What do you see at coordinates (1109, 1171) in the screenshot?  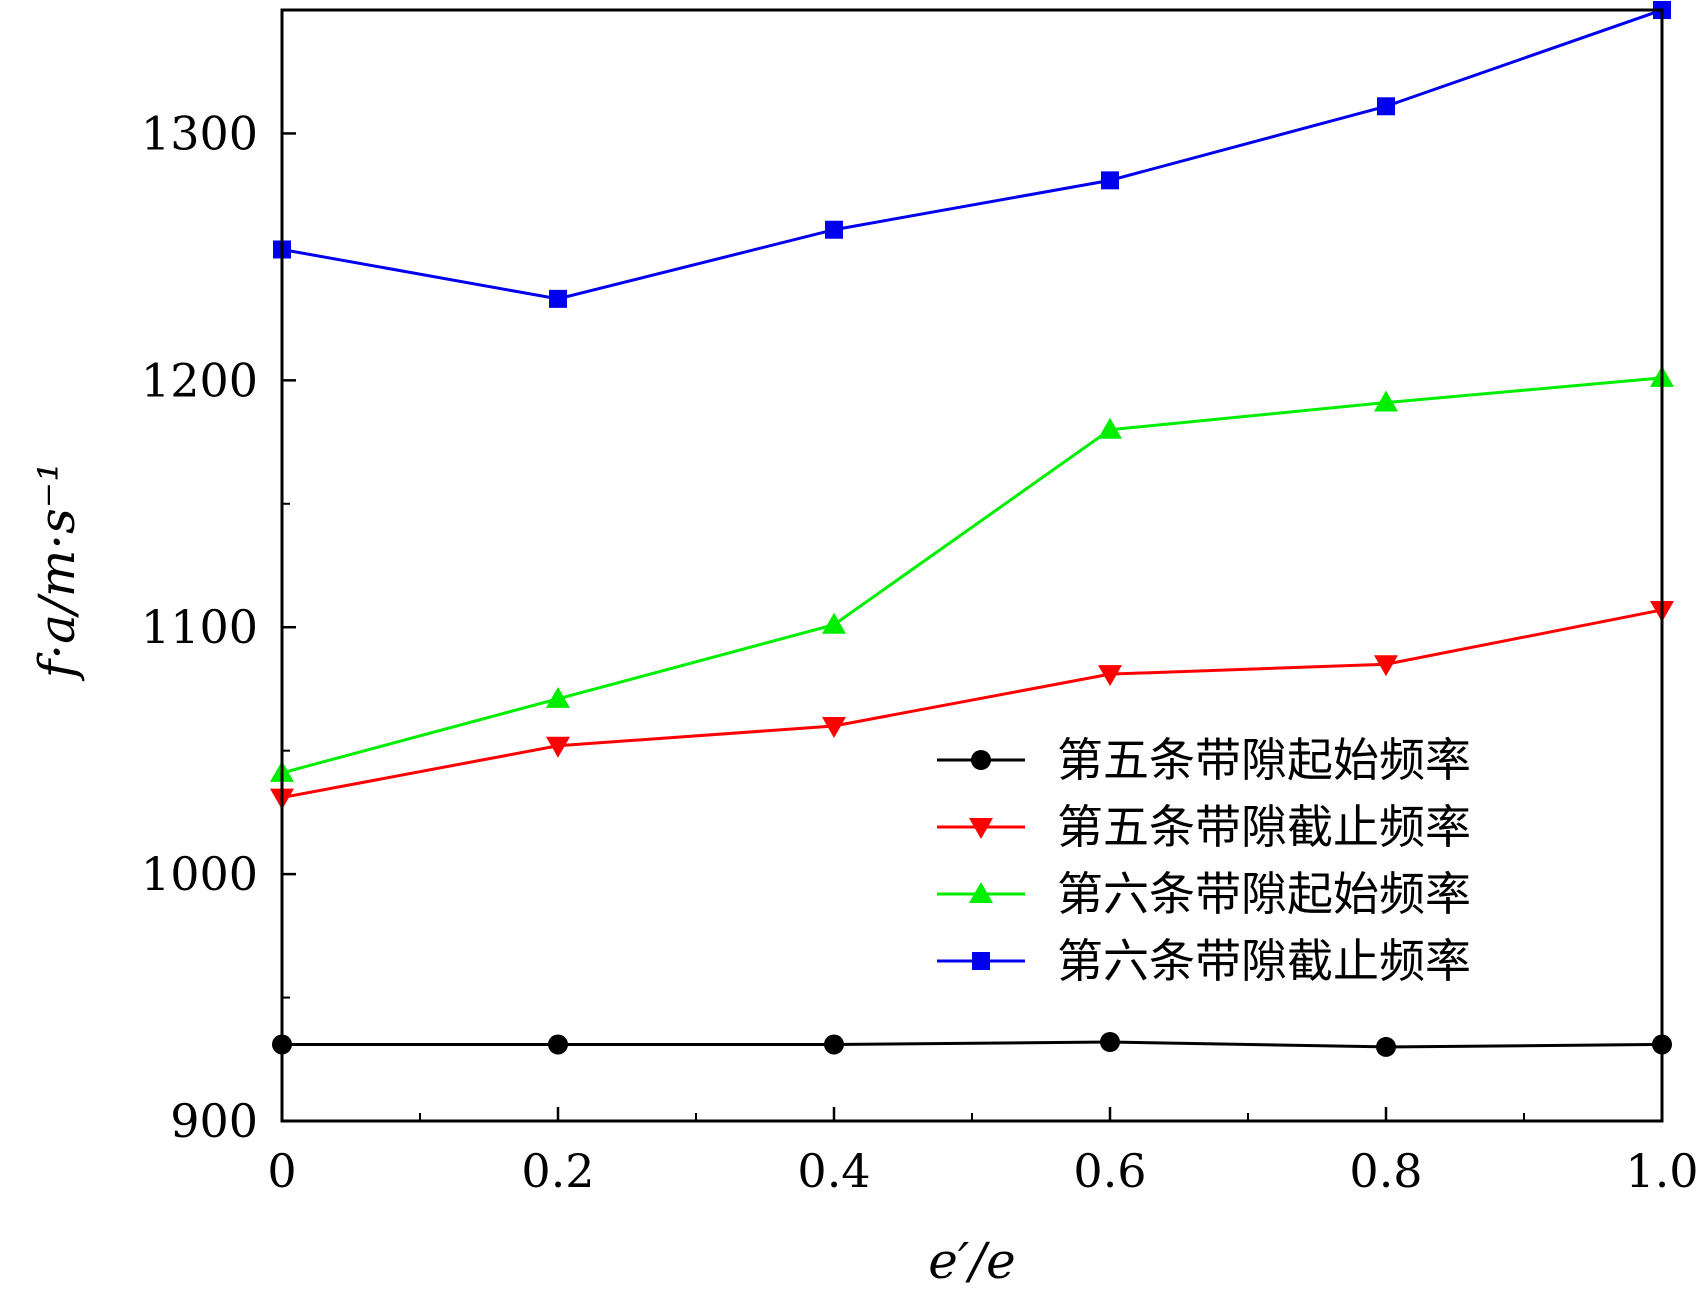 I see `x-tick-label: 0.6` at bounding box center [1109, 1171].